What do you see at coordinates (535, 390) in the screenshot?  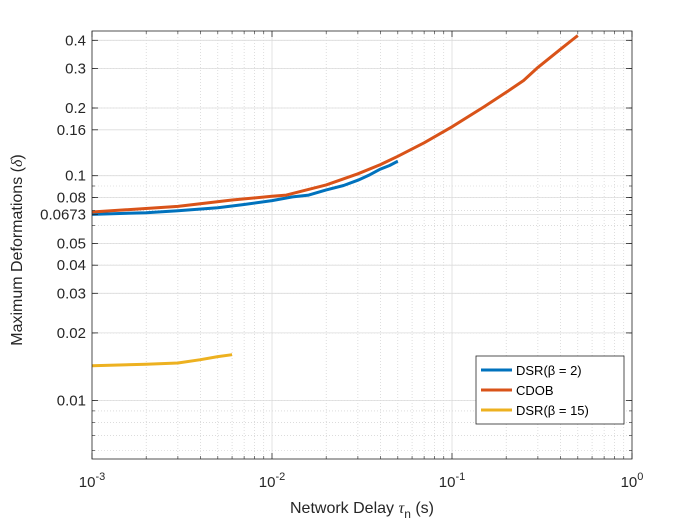 I see `legend-label: CDOB` at bounding box center [535, 390].